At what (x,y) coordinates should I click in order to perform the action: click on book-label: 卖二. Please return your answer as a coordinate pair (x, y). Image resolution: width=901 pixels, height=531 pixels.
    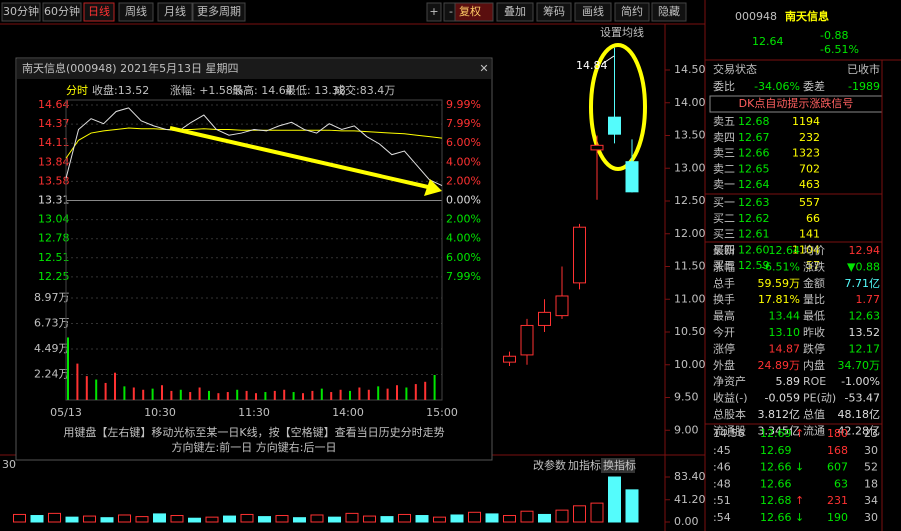
    Looking at the image, I should click on (724, 168).